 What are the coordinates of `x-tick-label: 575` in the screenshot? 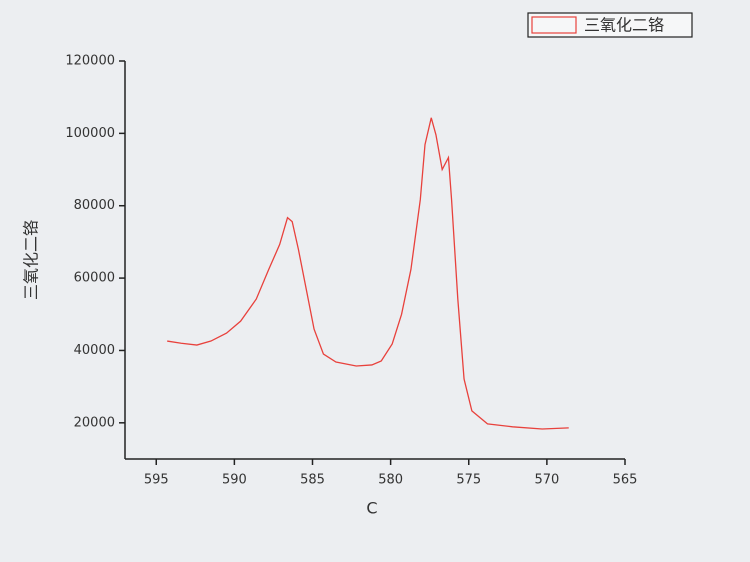 It's located at (468, 480).